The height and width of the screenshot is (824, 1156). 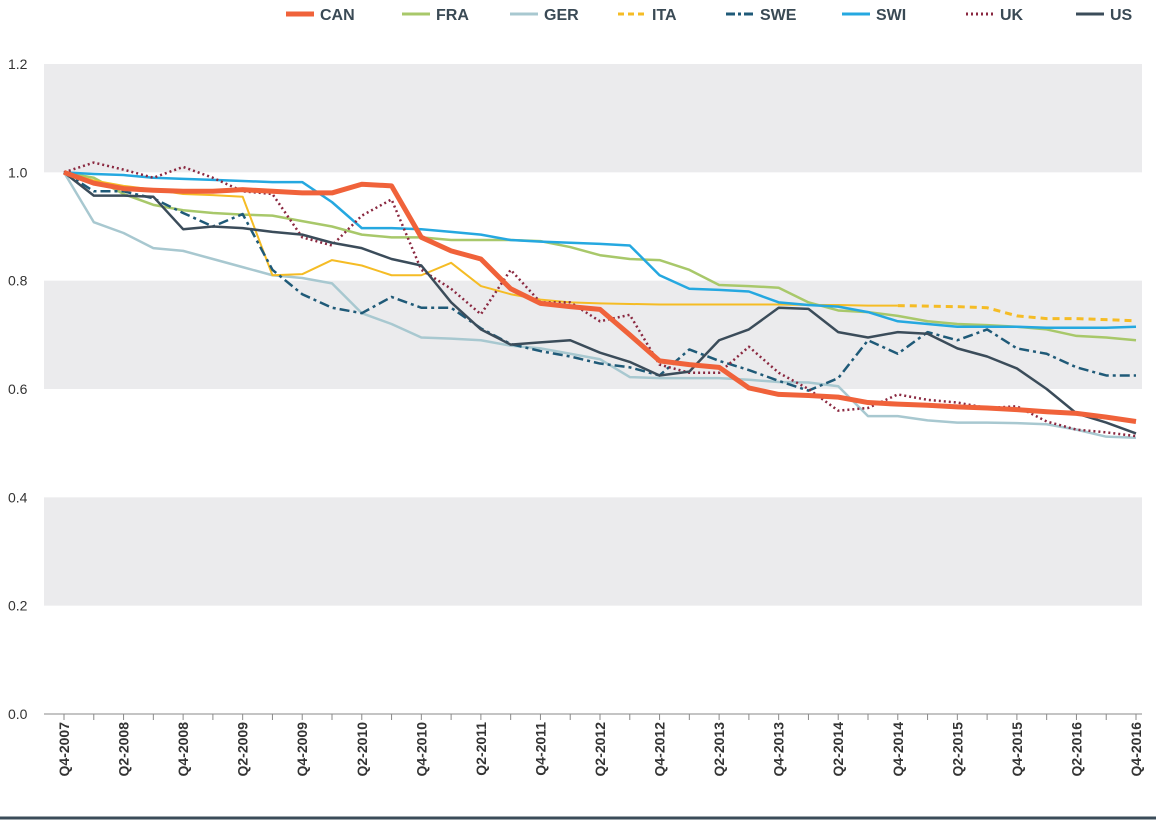 I want to click on legend-label: SWI, so click(x=891, y=15).